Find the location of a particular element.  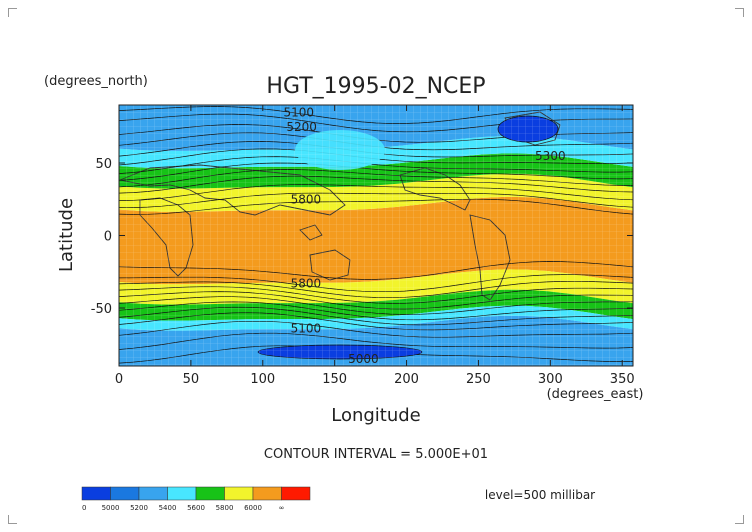

colorbar-label: 5600 is located at coordinates (196, 508).